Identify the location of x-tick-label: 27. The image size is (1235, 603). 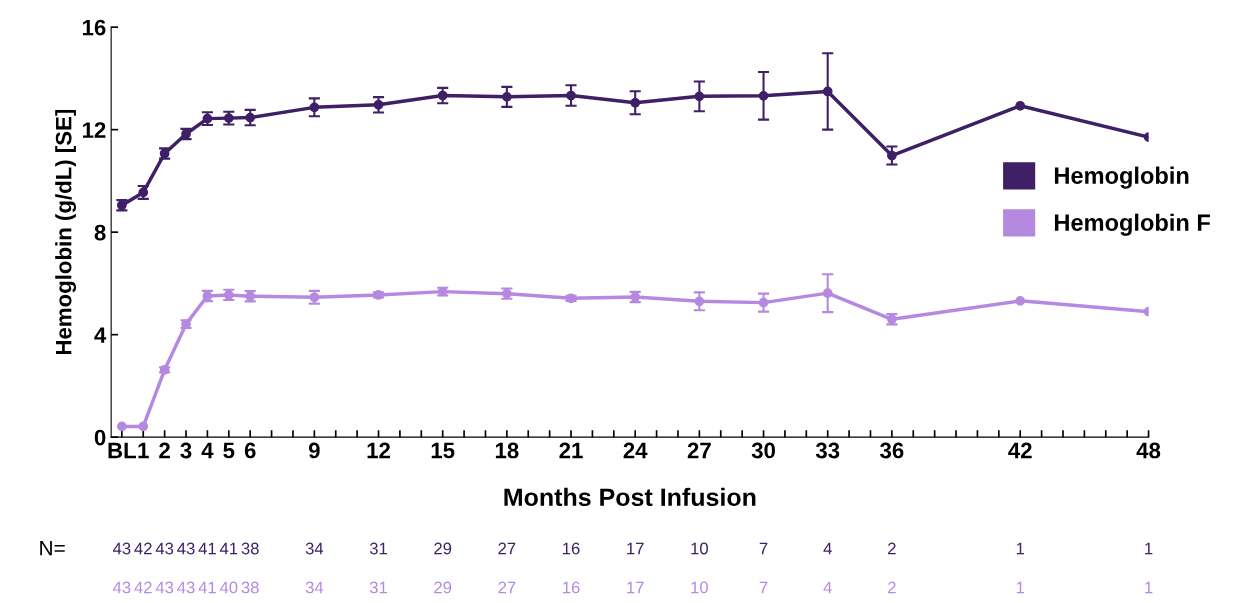
(699, 450).